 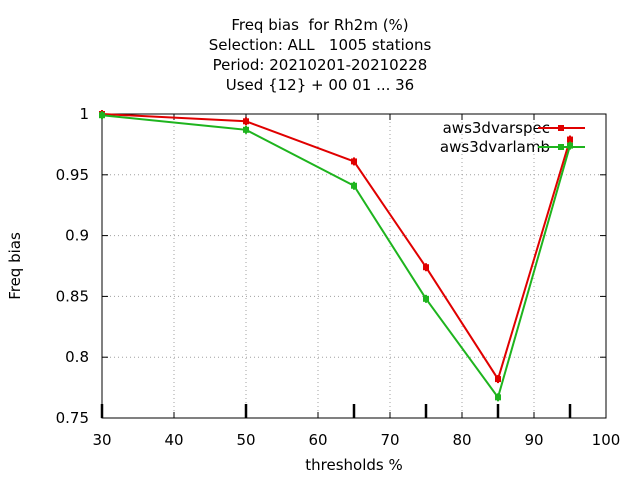 What do you see at coordinates (606, 440) in the screenshot?
I see `x-tick-label: 100` at bounding box center [606, 440].